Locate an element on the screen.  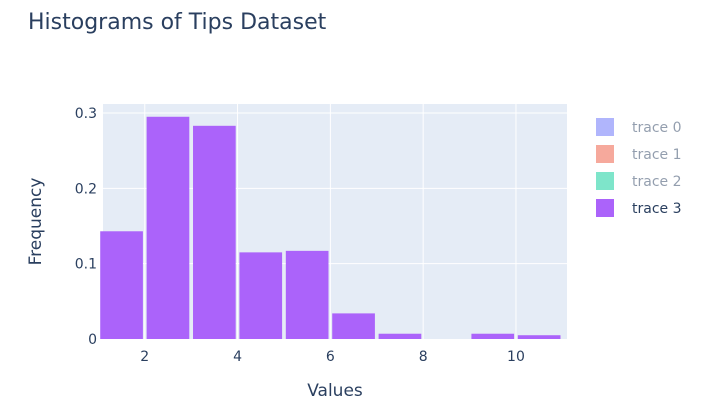
legend-item: trace 2 is located at coordinates (639, 181).